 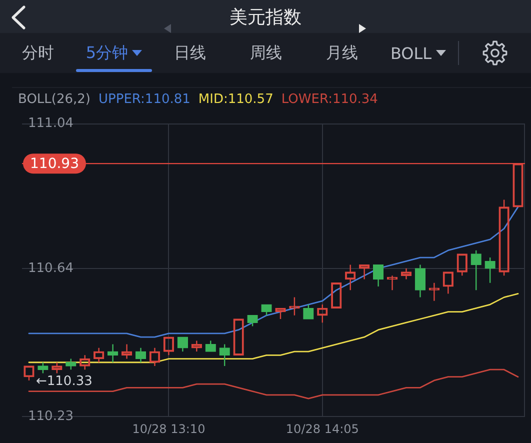 What do you see at coordinates (38, 53) in the screenshot?
I see `text: 分时` at bounding box center [38, 53].